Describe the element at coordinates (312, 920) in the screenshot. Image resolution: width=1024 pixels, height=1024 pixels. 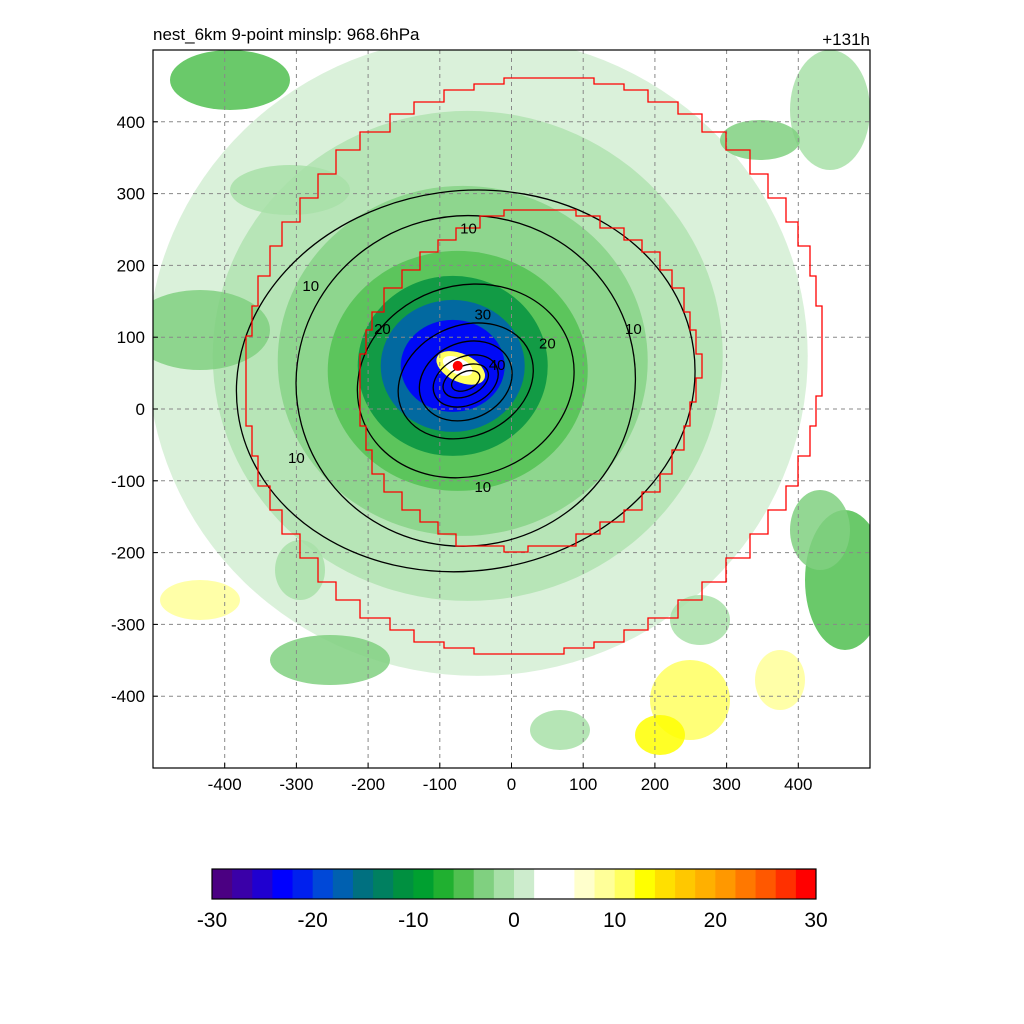
I see `colorbar-tick-label: -20` at that location.